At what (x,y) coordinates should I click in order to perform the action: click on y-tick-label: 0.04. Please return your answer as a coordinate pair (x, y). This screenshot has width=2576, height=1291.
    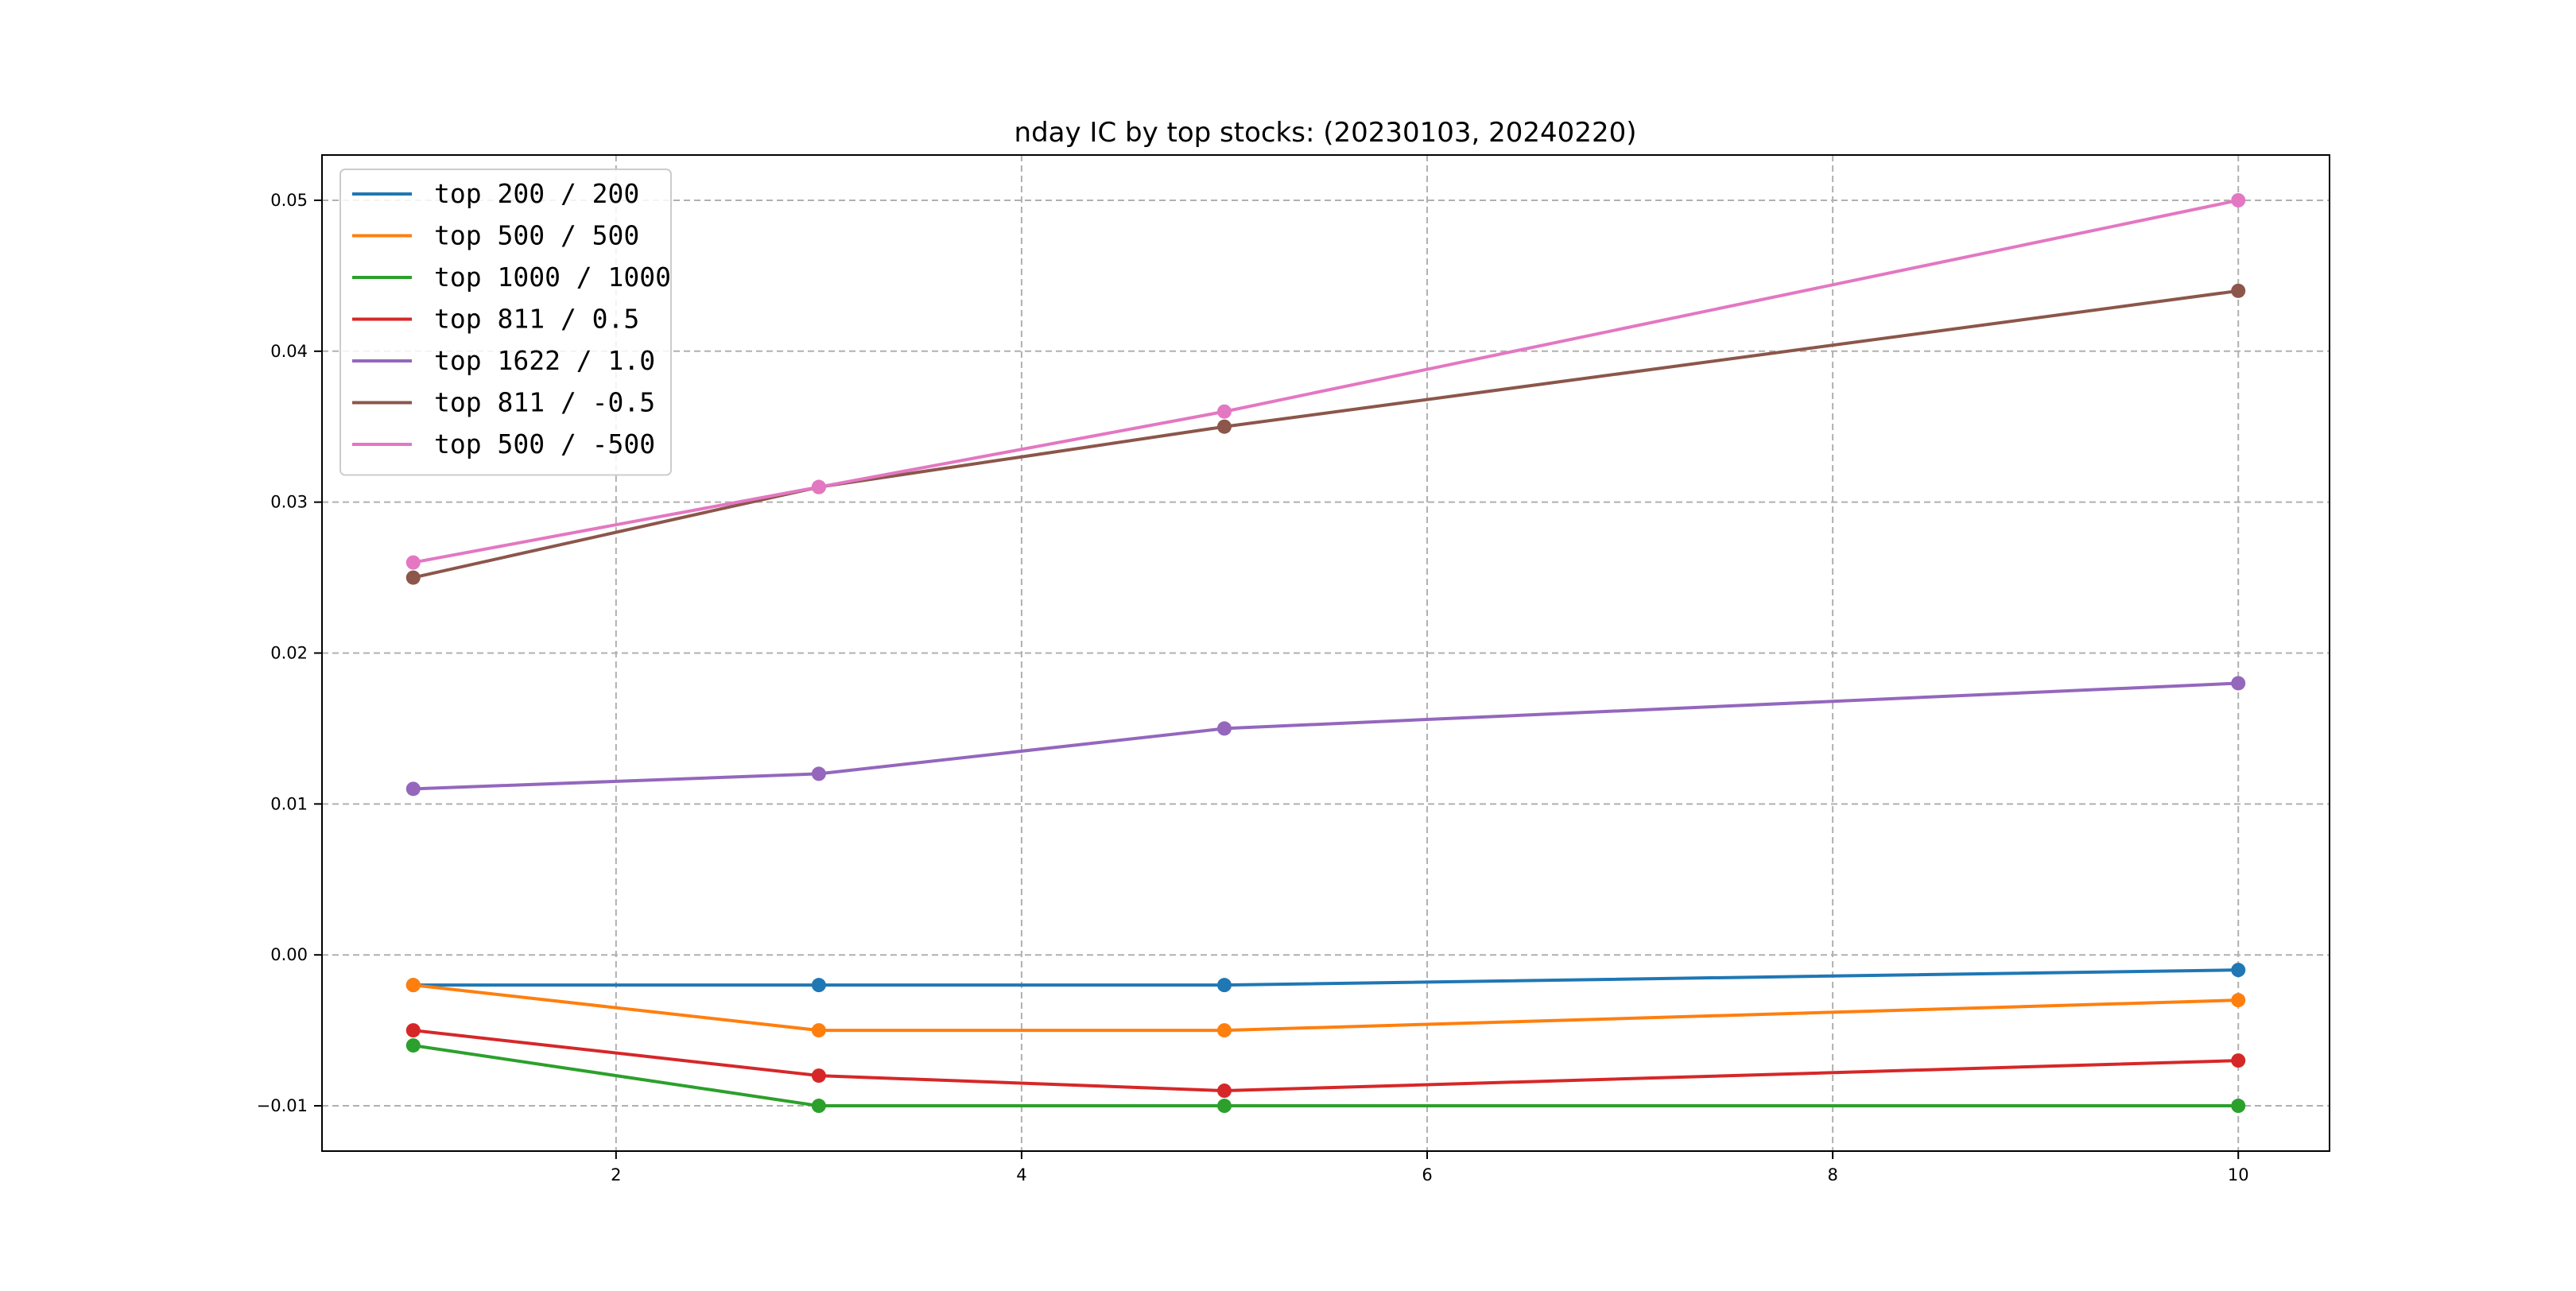
    Looking at the image, I should click on (289, 351).